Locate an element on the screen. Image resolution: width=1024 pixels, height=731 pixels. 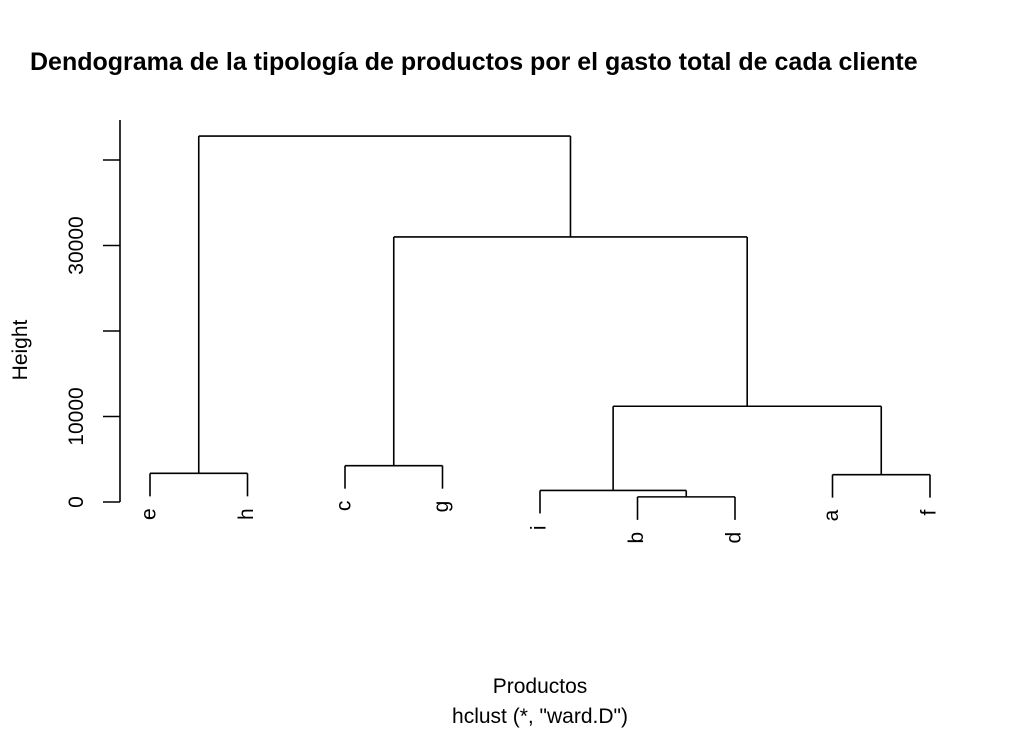
leaf-label-g: g is located at coordinates (441, 507).